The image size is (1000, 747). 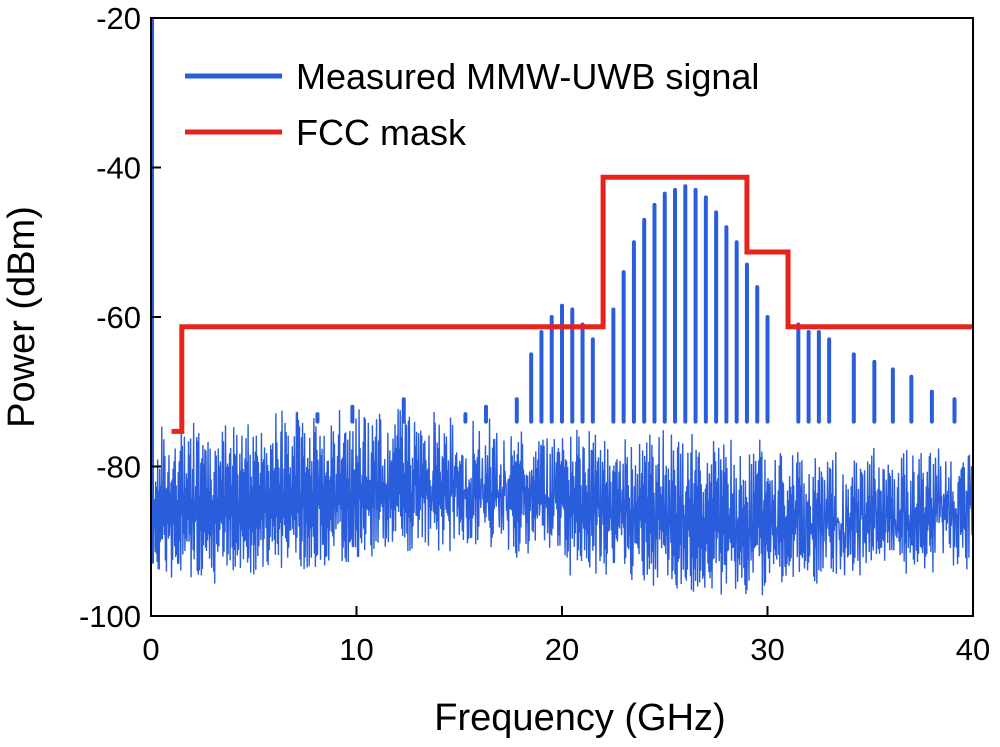 I want to click on x-tick-label: 40, so click(x=973, y=649).